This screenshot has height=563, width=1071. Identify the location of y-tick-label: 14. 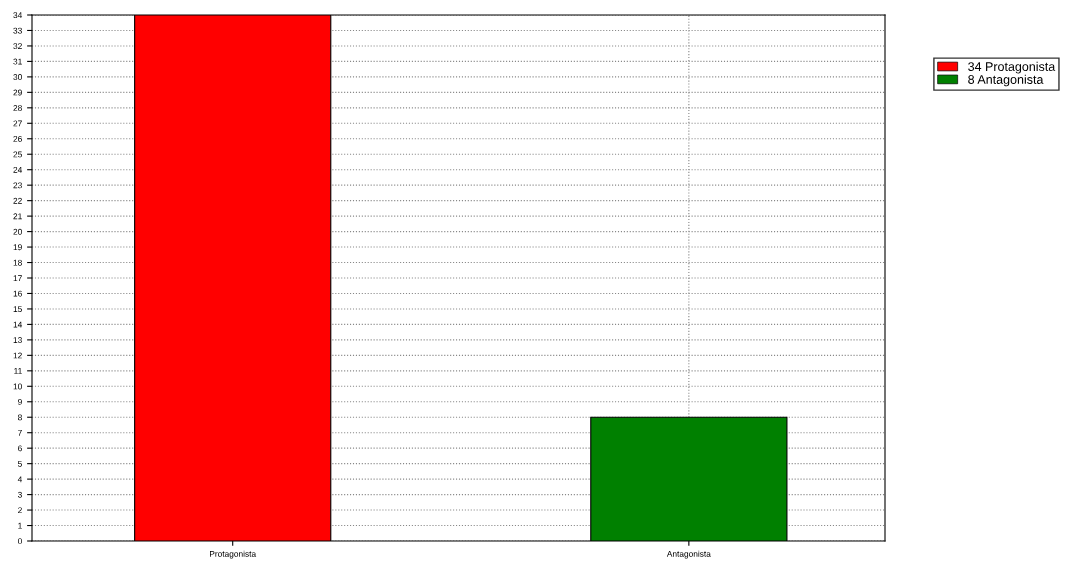
(18, 324).